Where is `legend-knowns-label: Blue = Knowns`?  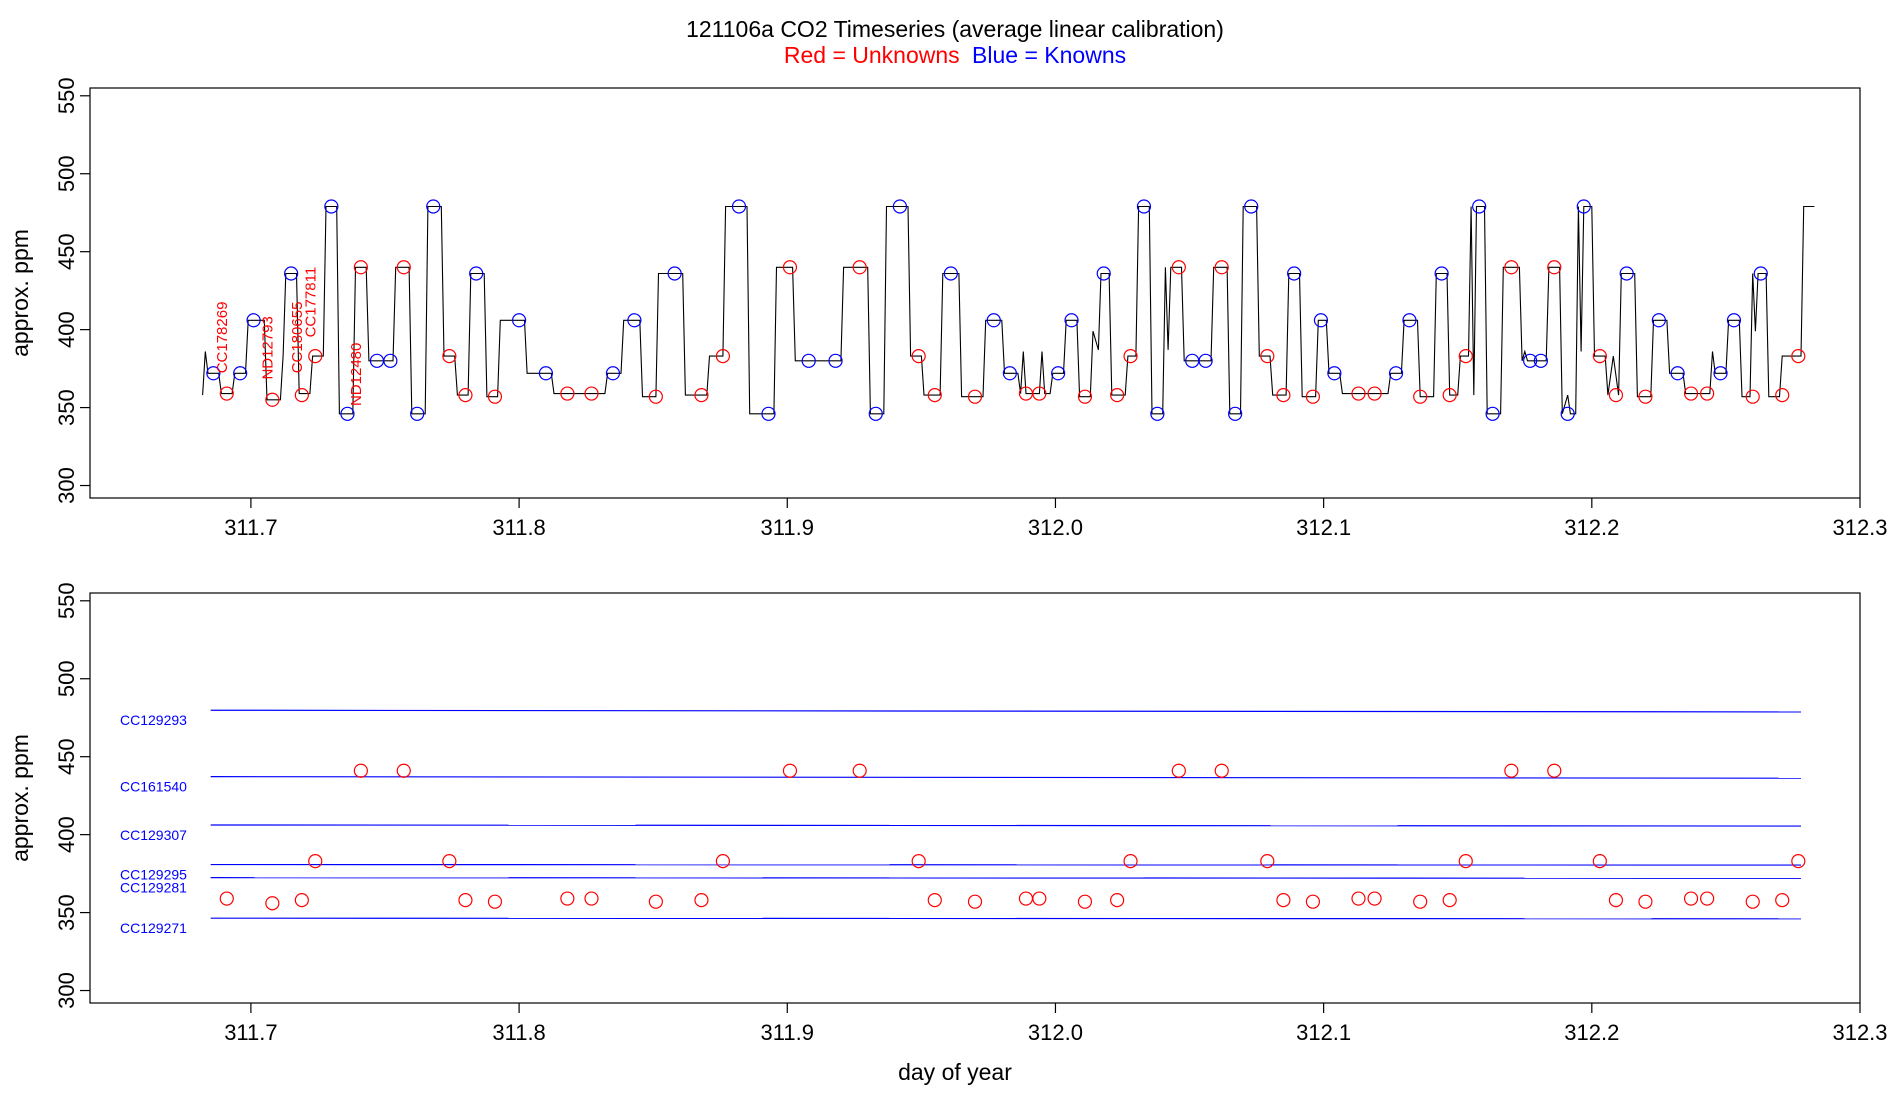
legend-knowns-label: Blue = Knowns is located at coordinates (1049, 55).